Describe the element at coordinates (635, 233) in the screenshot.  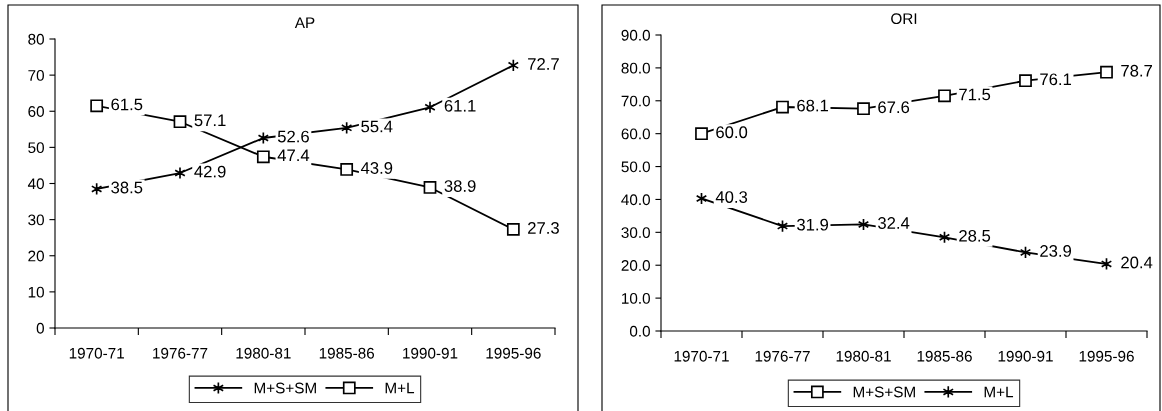
I see `y-tick-label: 30.0` at that location.